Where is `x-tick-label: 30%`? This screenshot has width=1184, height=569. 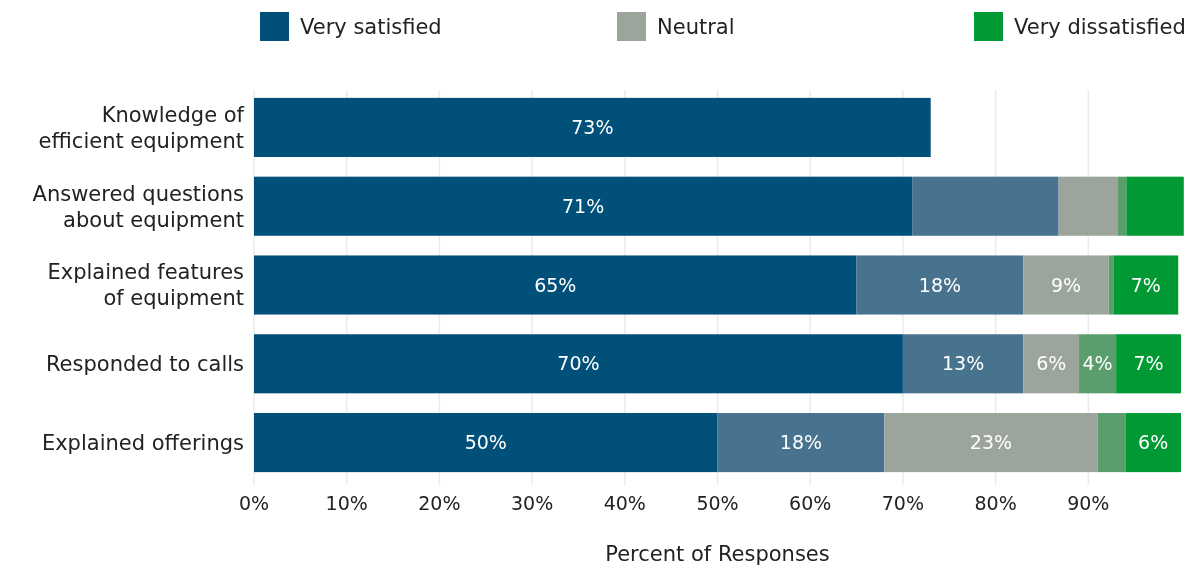
x-tick-label: 30% is located at coordinates (532, 503).